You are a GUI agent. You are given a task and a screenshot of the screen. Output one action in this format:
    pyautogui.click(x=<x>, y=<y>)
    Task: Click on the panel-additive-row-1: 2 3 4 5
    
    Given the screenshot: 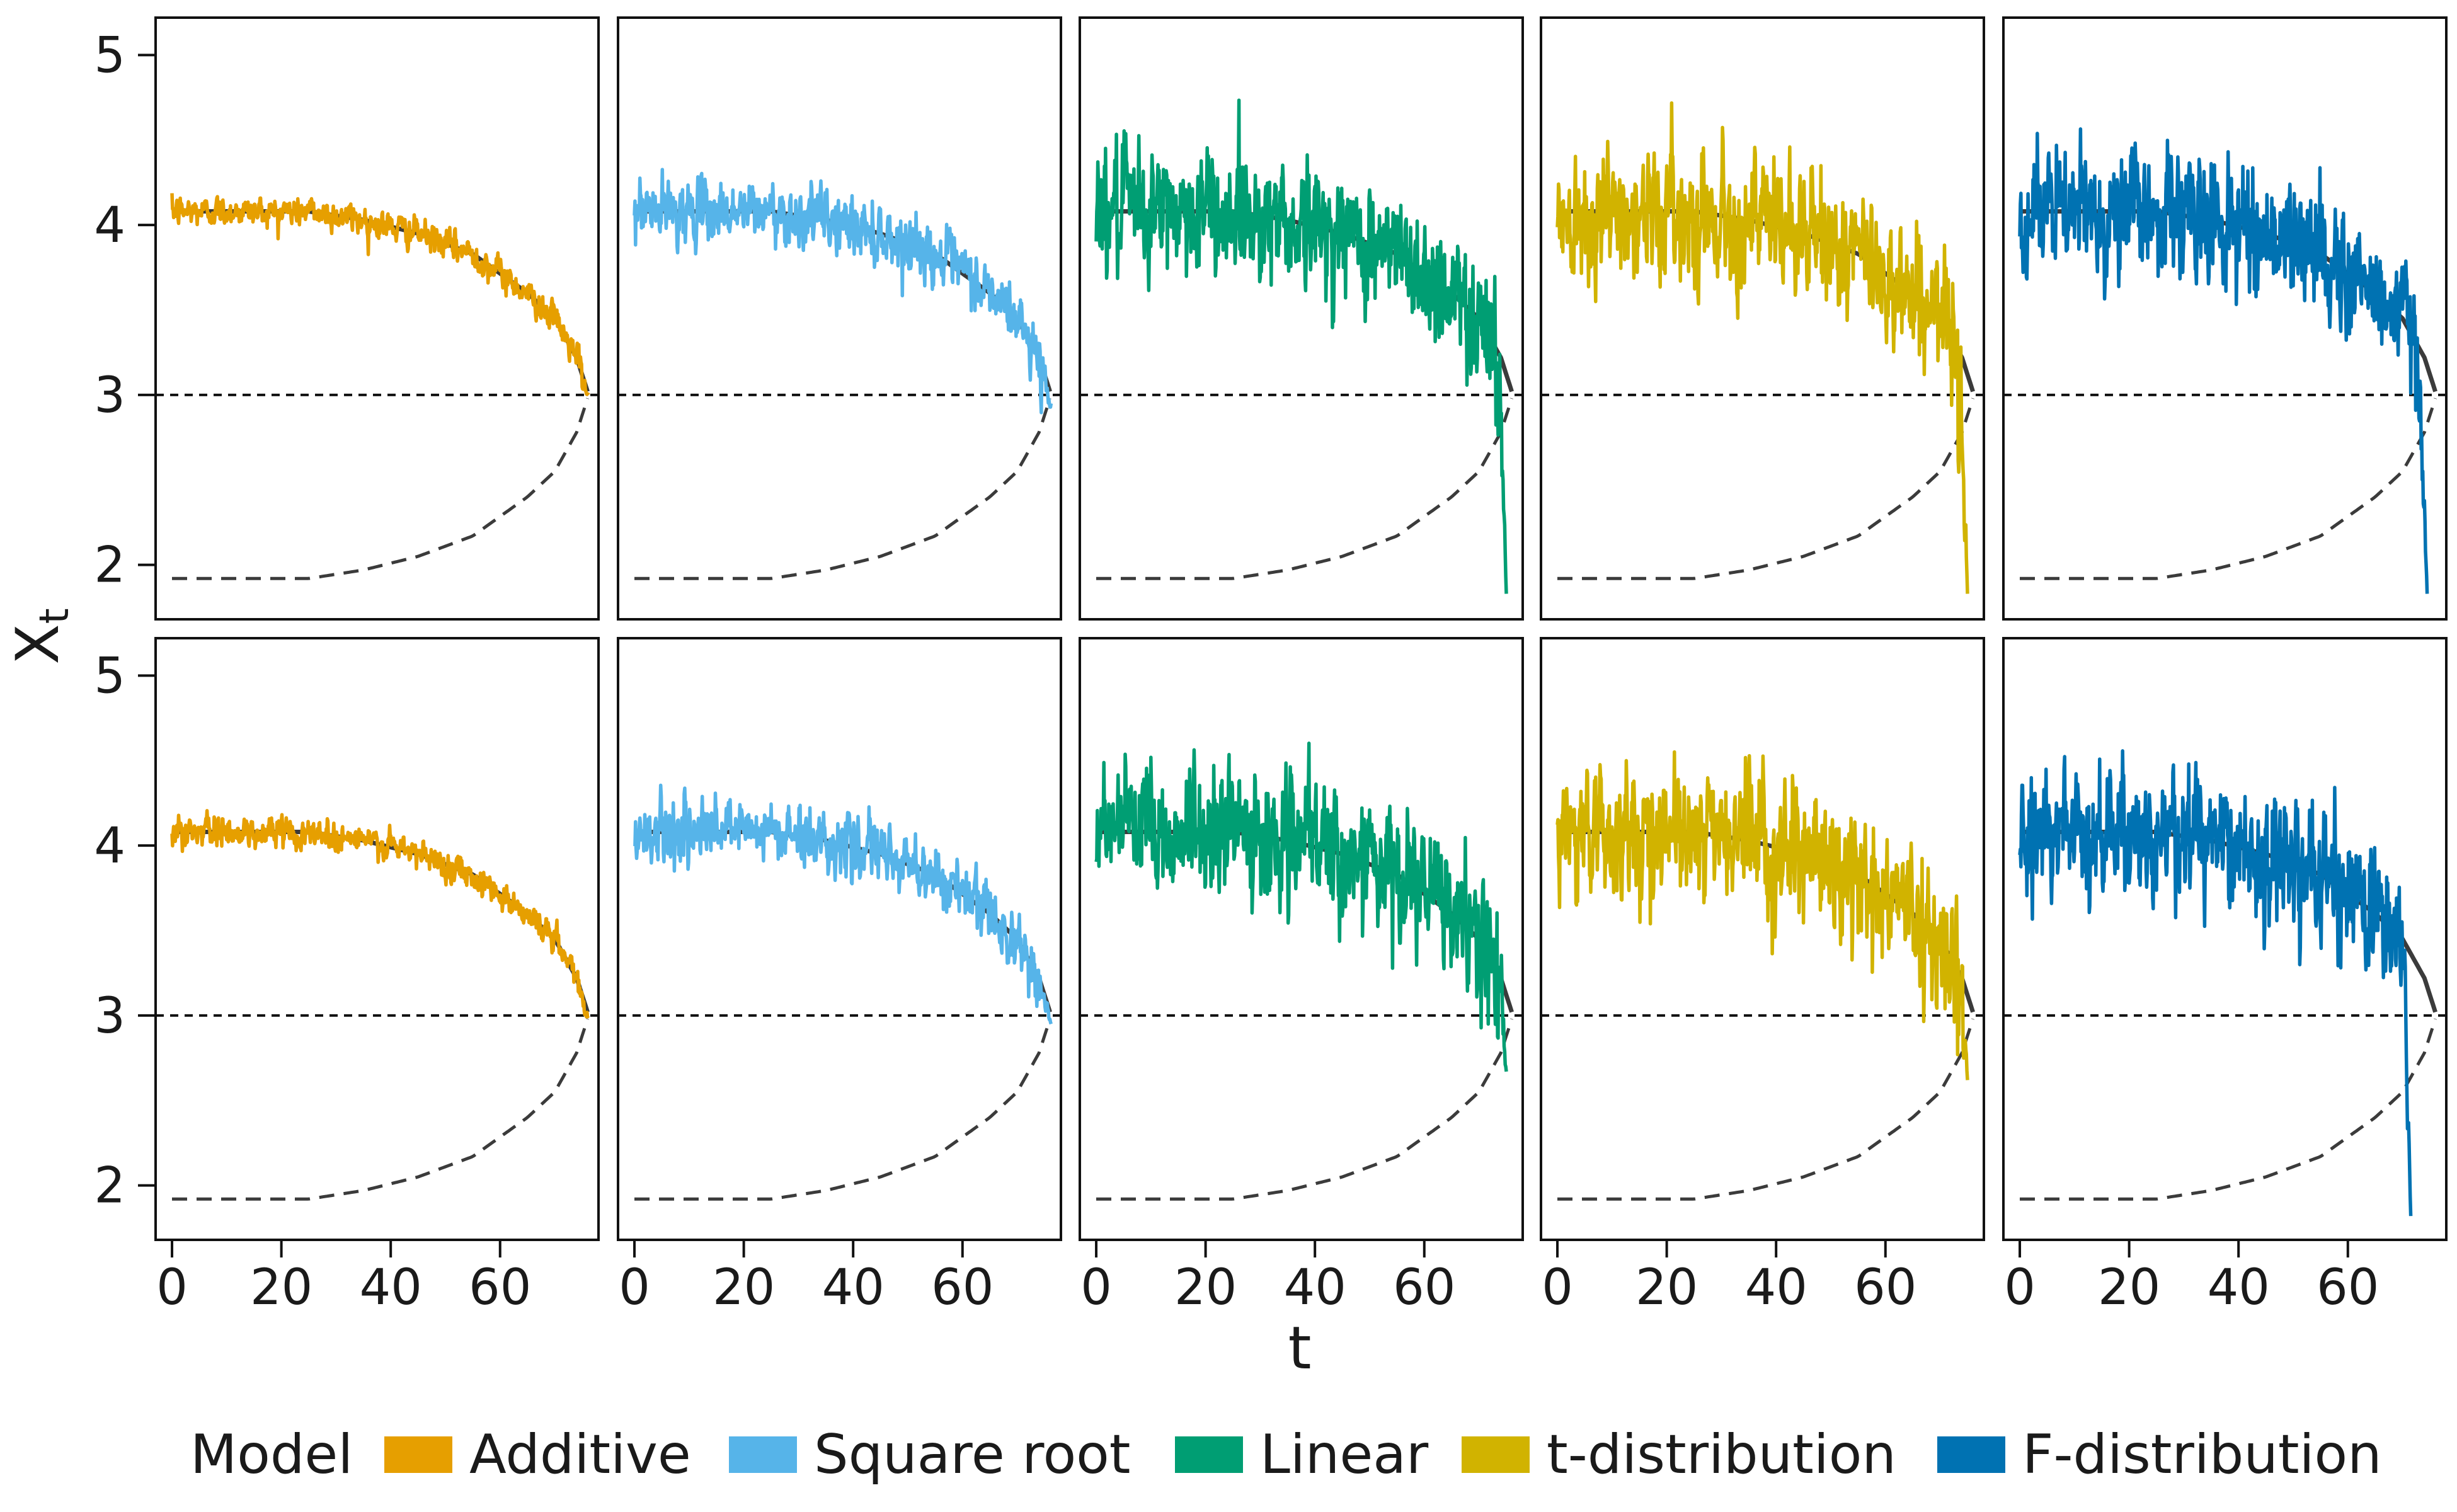 What is the action you would take?
    pyautogui.click(x=347, y=318)
    